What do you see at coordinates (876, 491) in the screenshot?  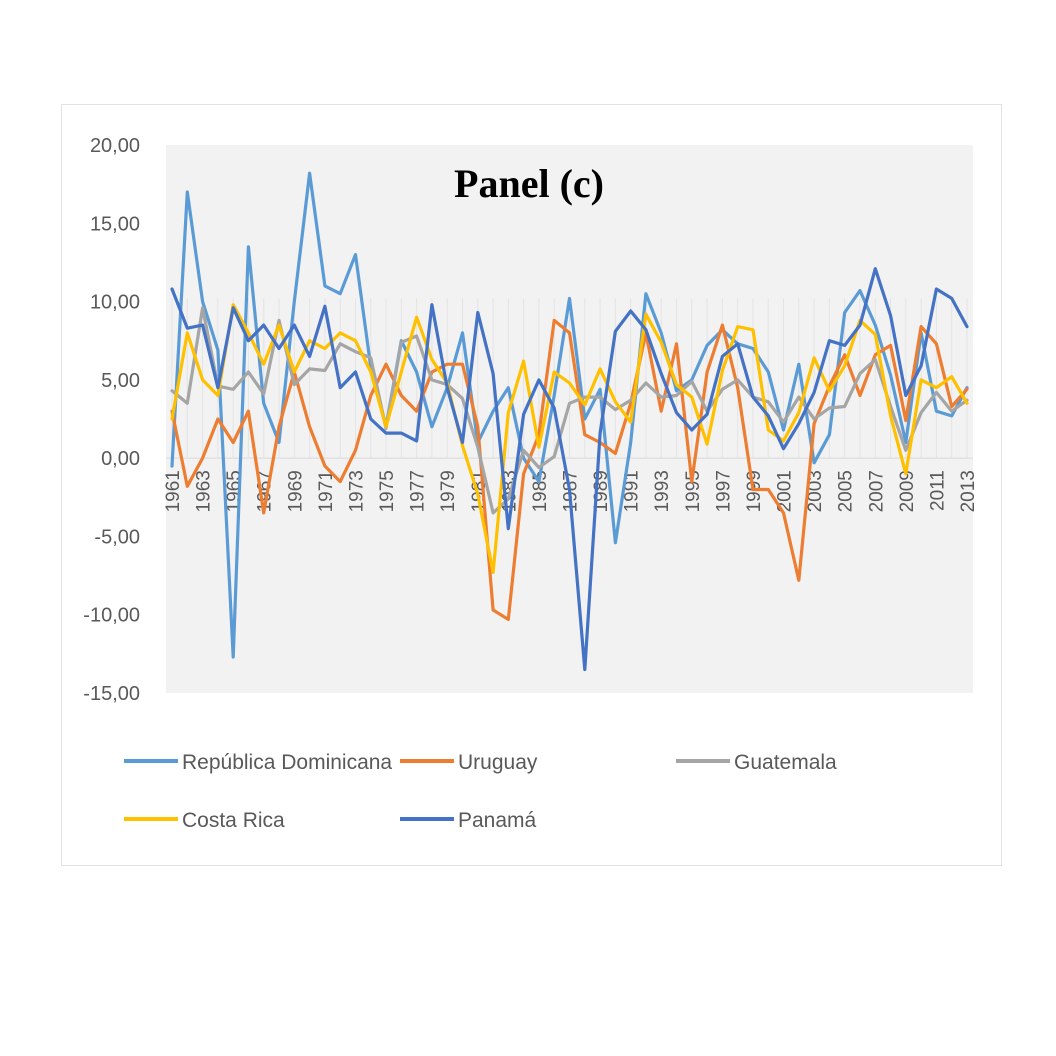 I see `x-tick-label: 2007` at bounding box center [876, 491].